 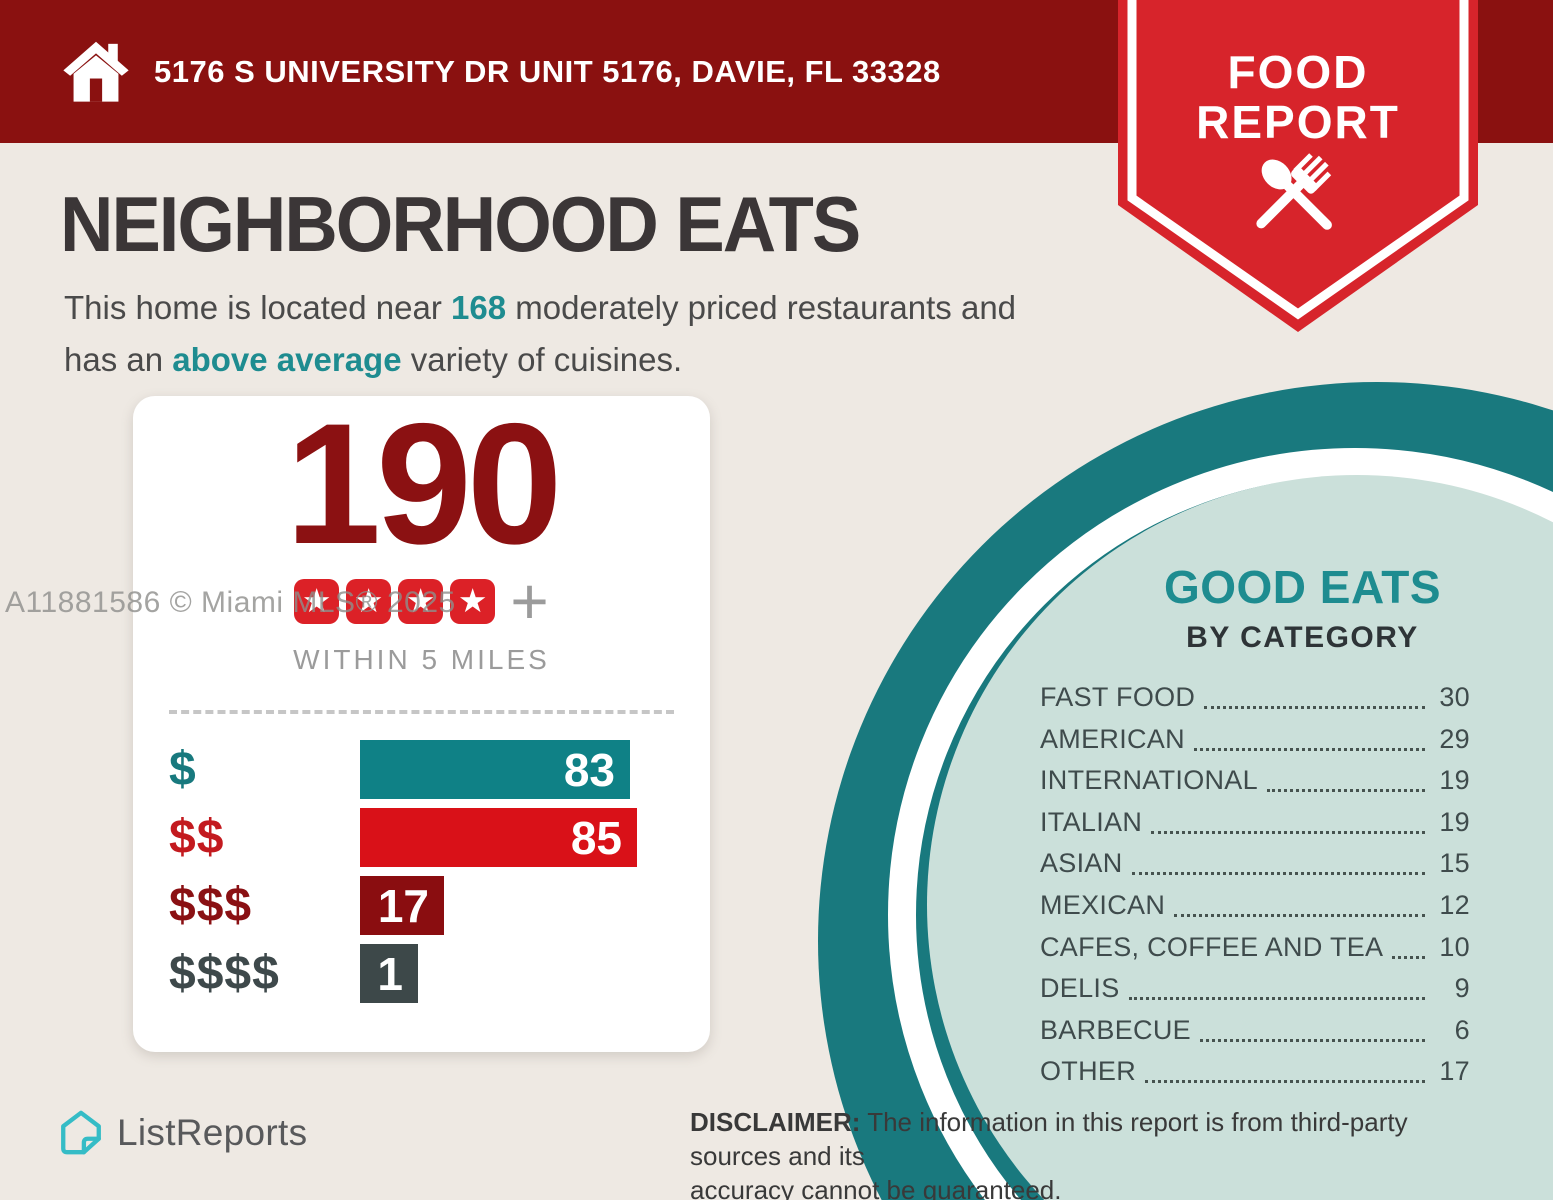 I want to click on category-row: MEXICAN 12, so click(x=1255, y=911).